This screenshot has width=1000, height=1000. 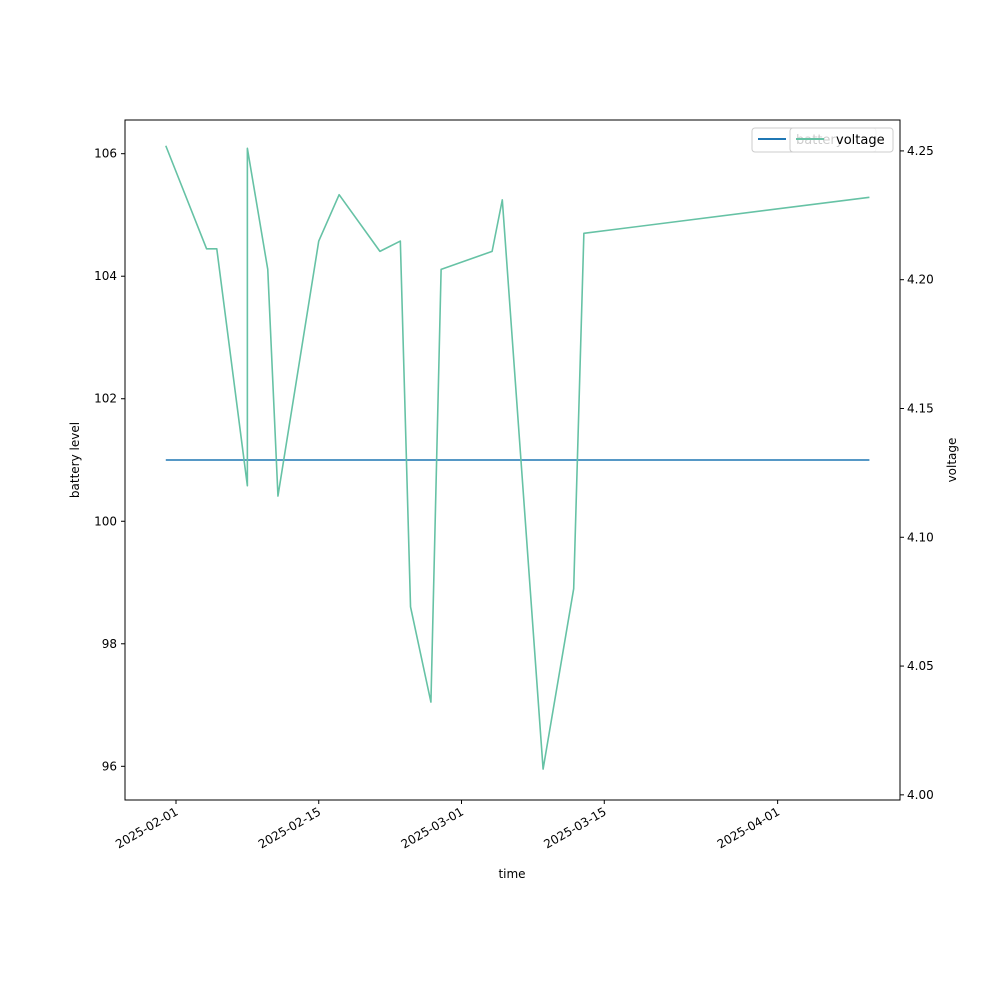 I want to click on right-y-tick-label: 4.25, so click(x=920, y=151).